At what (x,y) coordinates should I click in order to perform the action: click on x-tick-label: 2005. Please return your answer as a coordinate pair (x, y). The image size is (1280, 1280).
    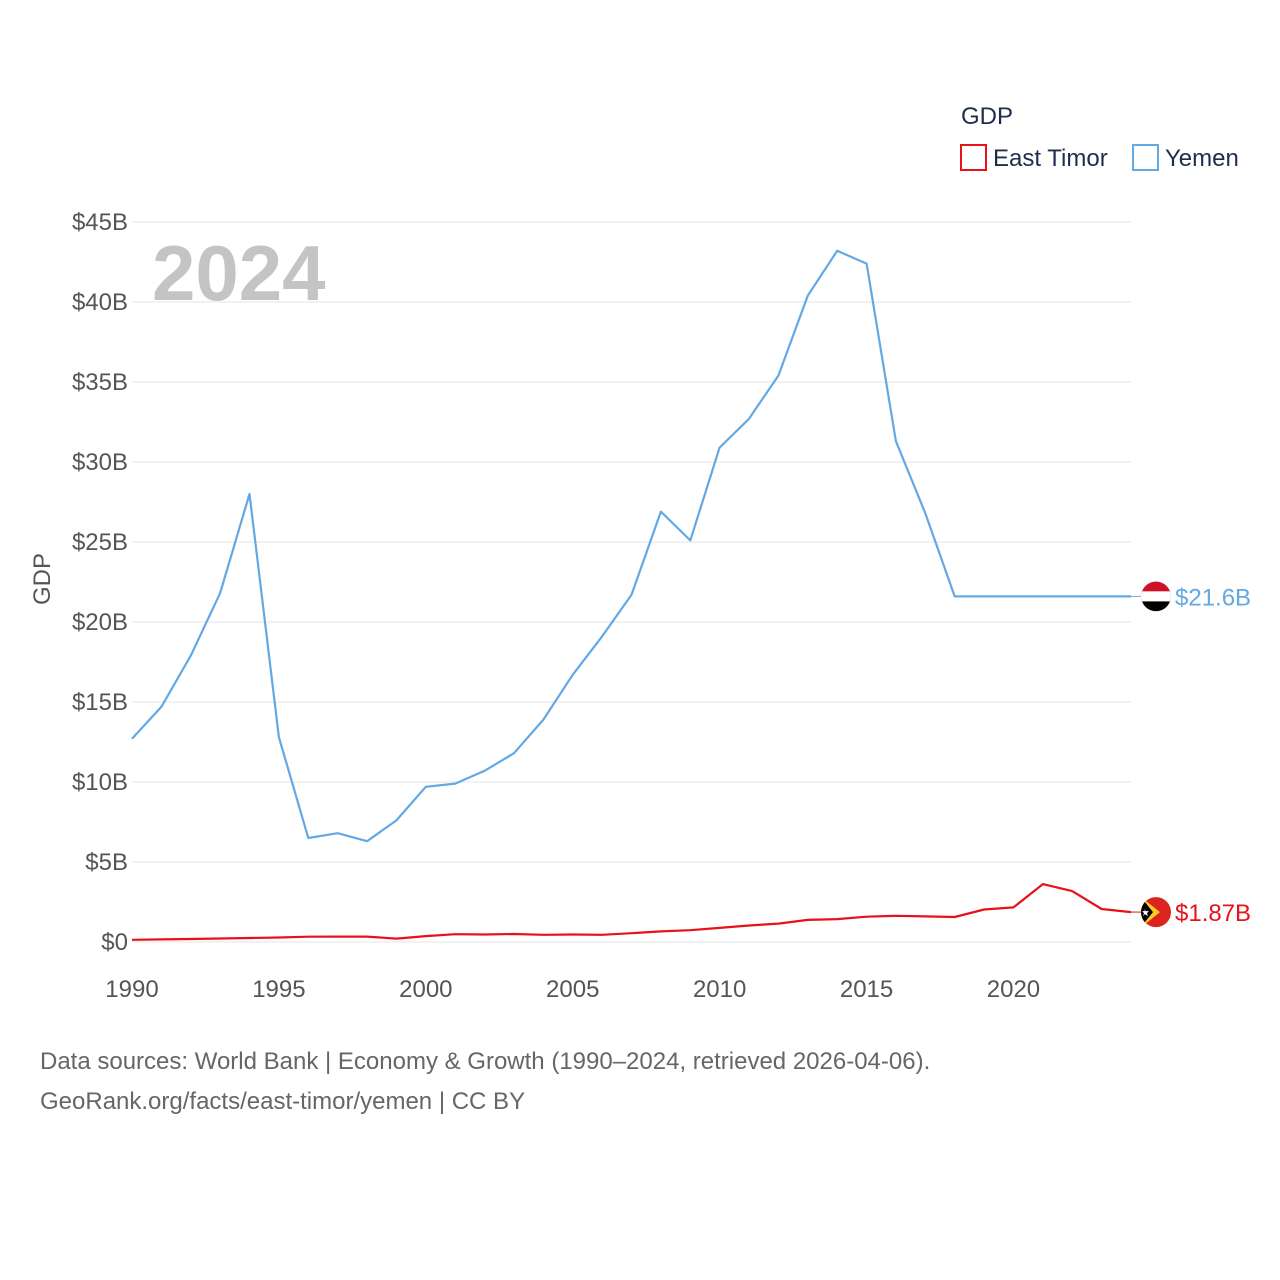
    Looking at the image, I should click on (572, 989).